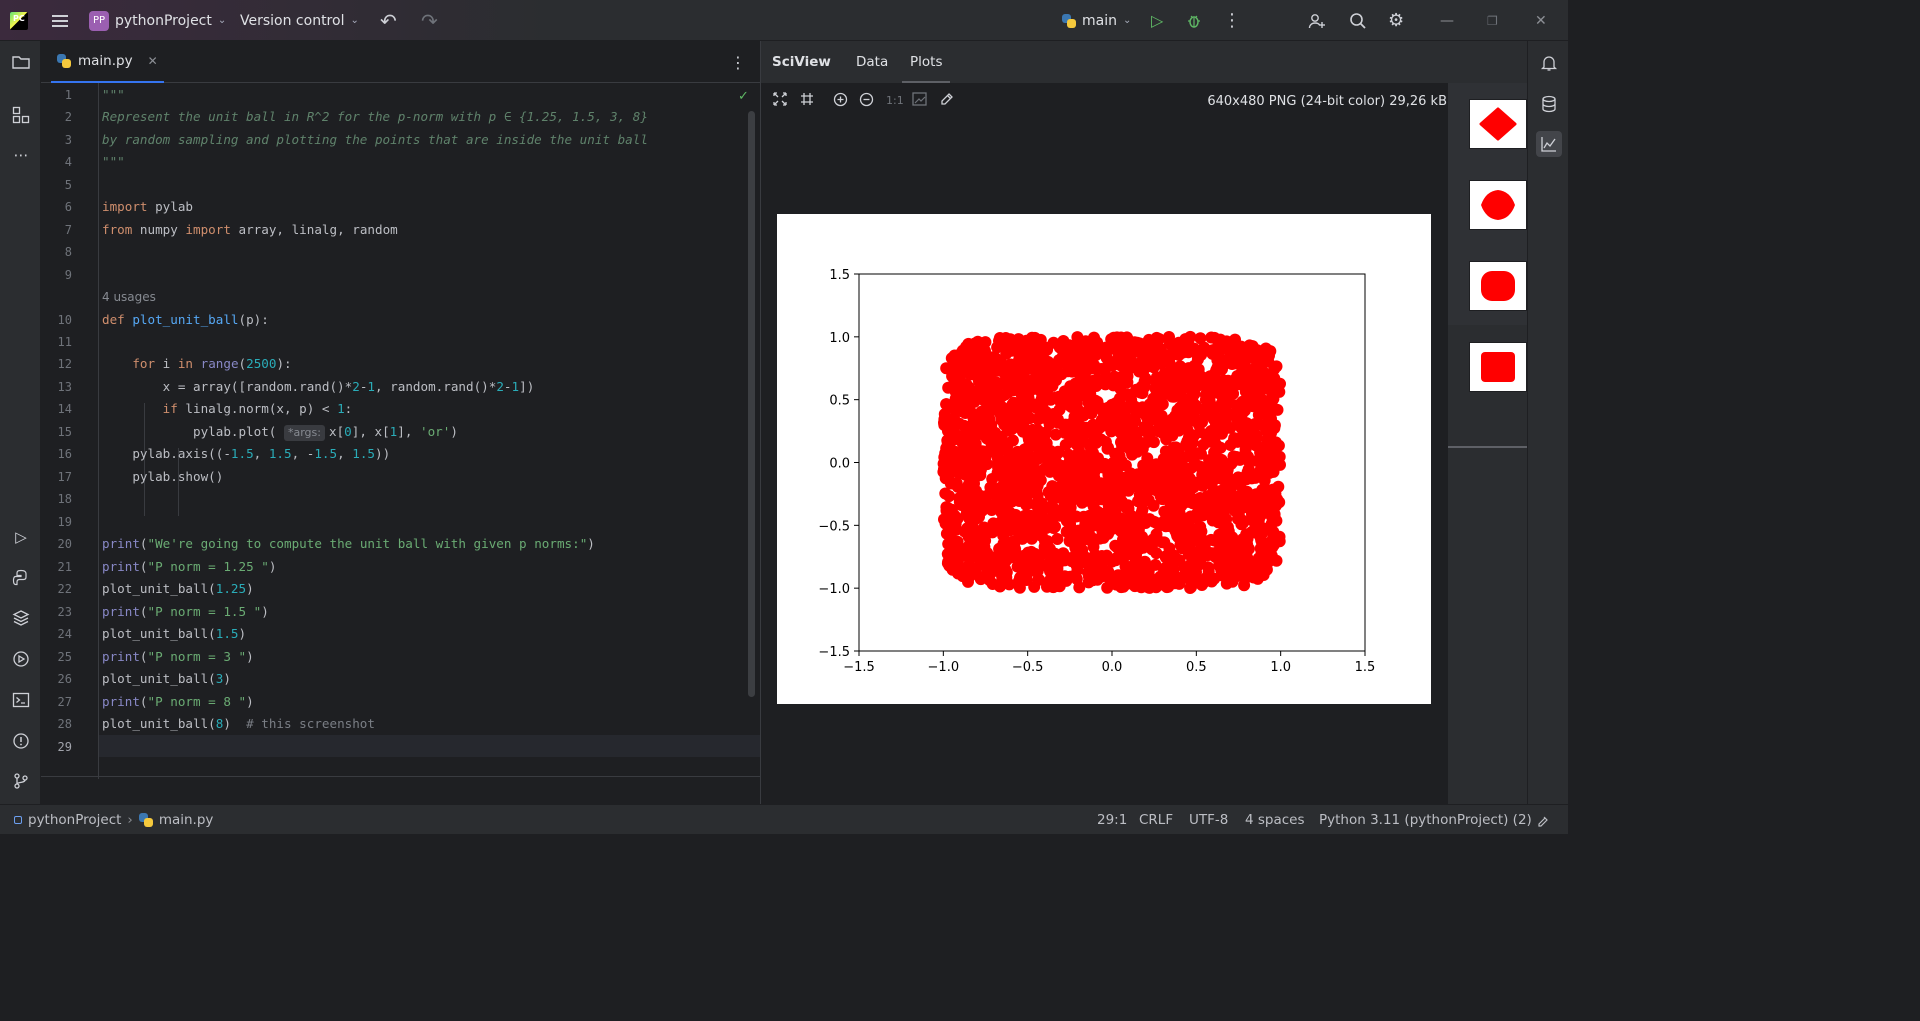  What do you see at coordinates (926, 62) in the screenshot?
I see `tab-plots: Plots` at bounding box center [926, 62].